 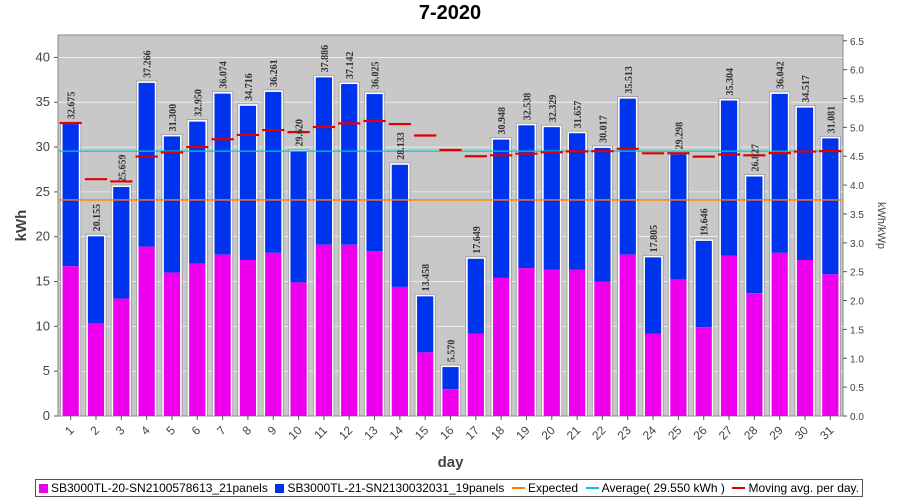 What do you see at coordinates (755, 158) in the screenshot?
I see `data-label: 26.827` at bounding box center [755, 158].